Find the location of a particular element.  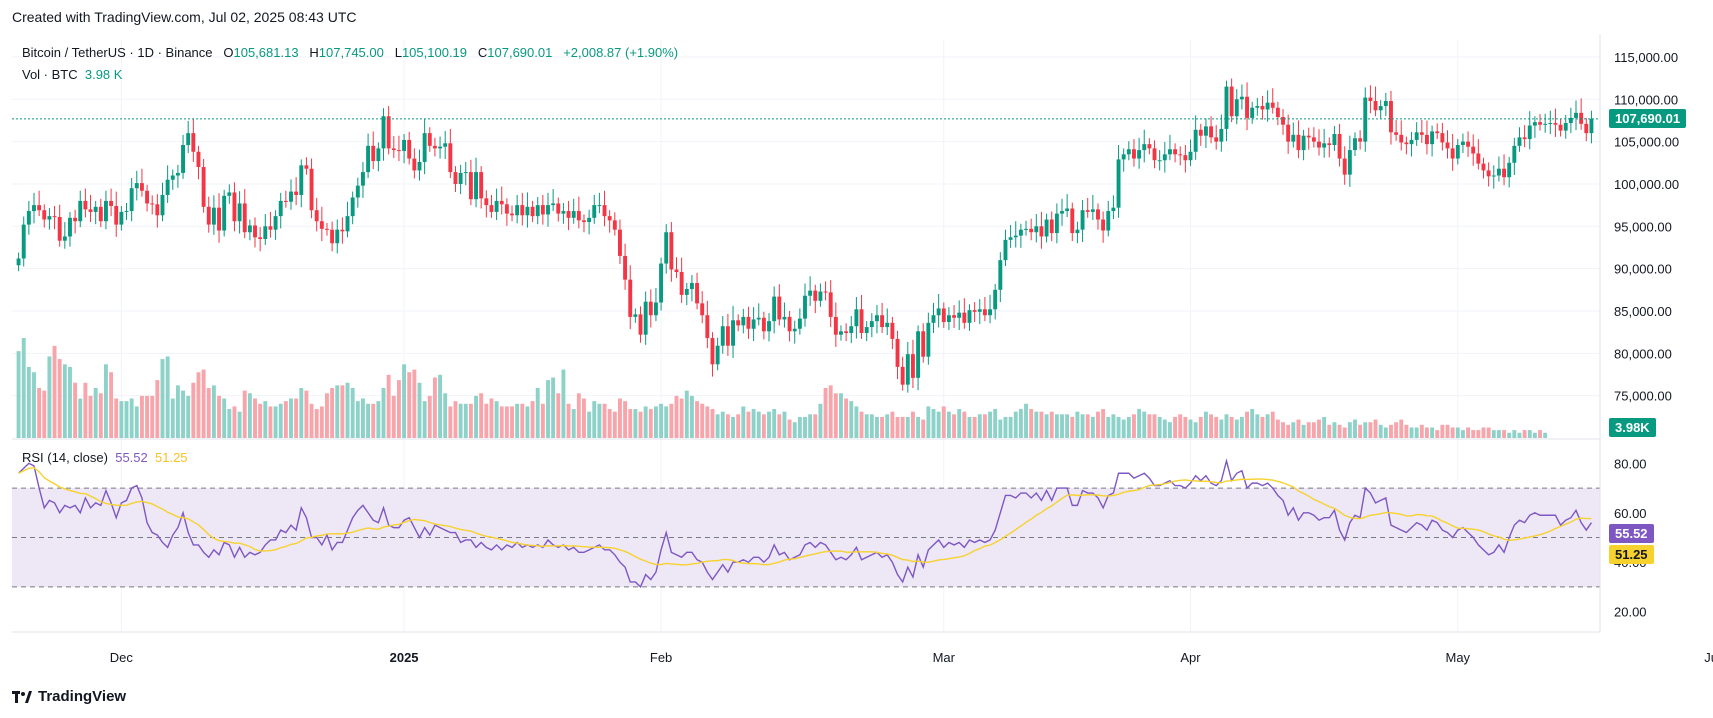

price-axis-label: 85,000.00 is located at coordinates (1643, 311).